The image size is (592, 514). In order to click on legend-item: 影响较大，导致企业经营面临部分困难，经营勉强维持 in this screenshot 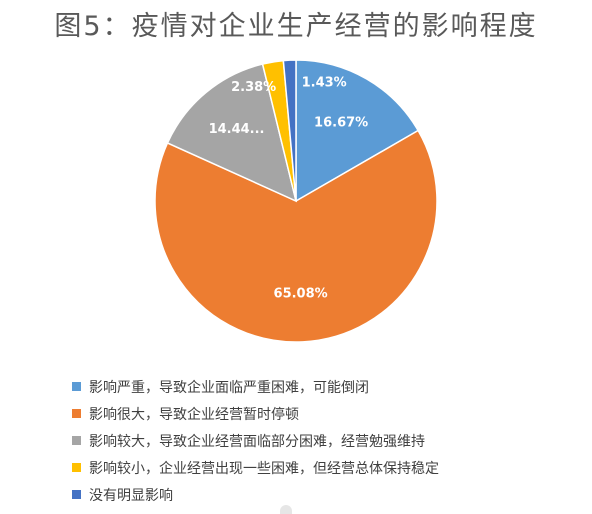, I will do `click(322, 440)`.